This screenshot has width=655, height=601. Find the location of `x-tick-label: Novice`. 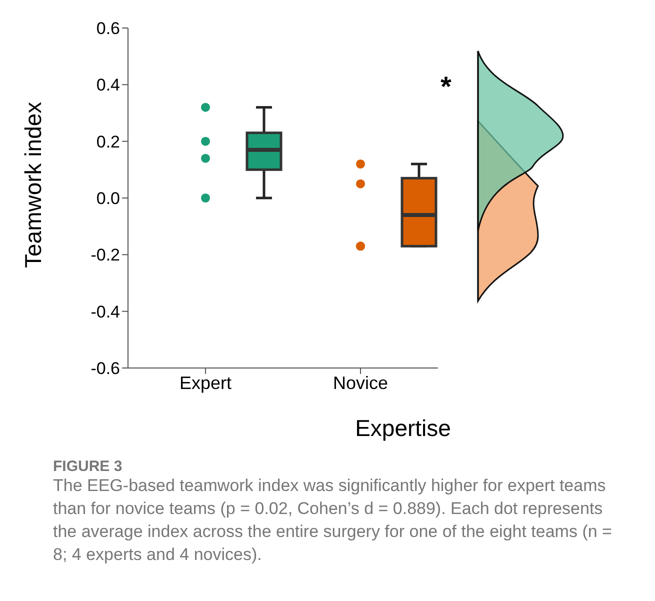

x-tick-label: Novice is located at coordinates (360, 382).